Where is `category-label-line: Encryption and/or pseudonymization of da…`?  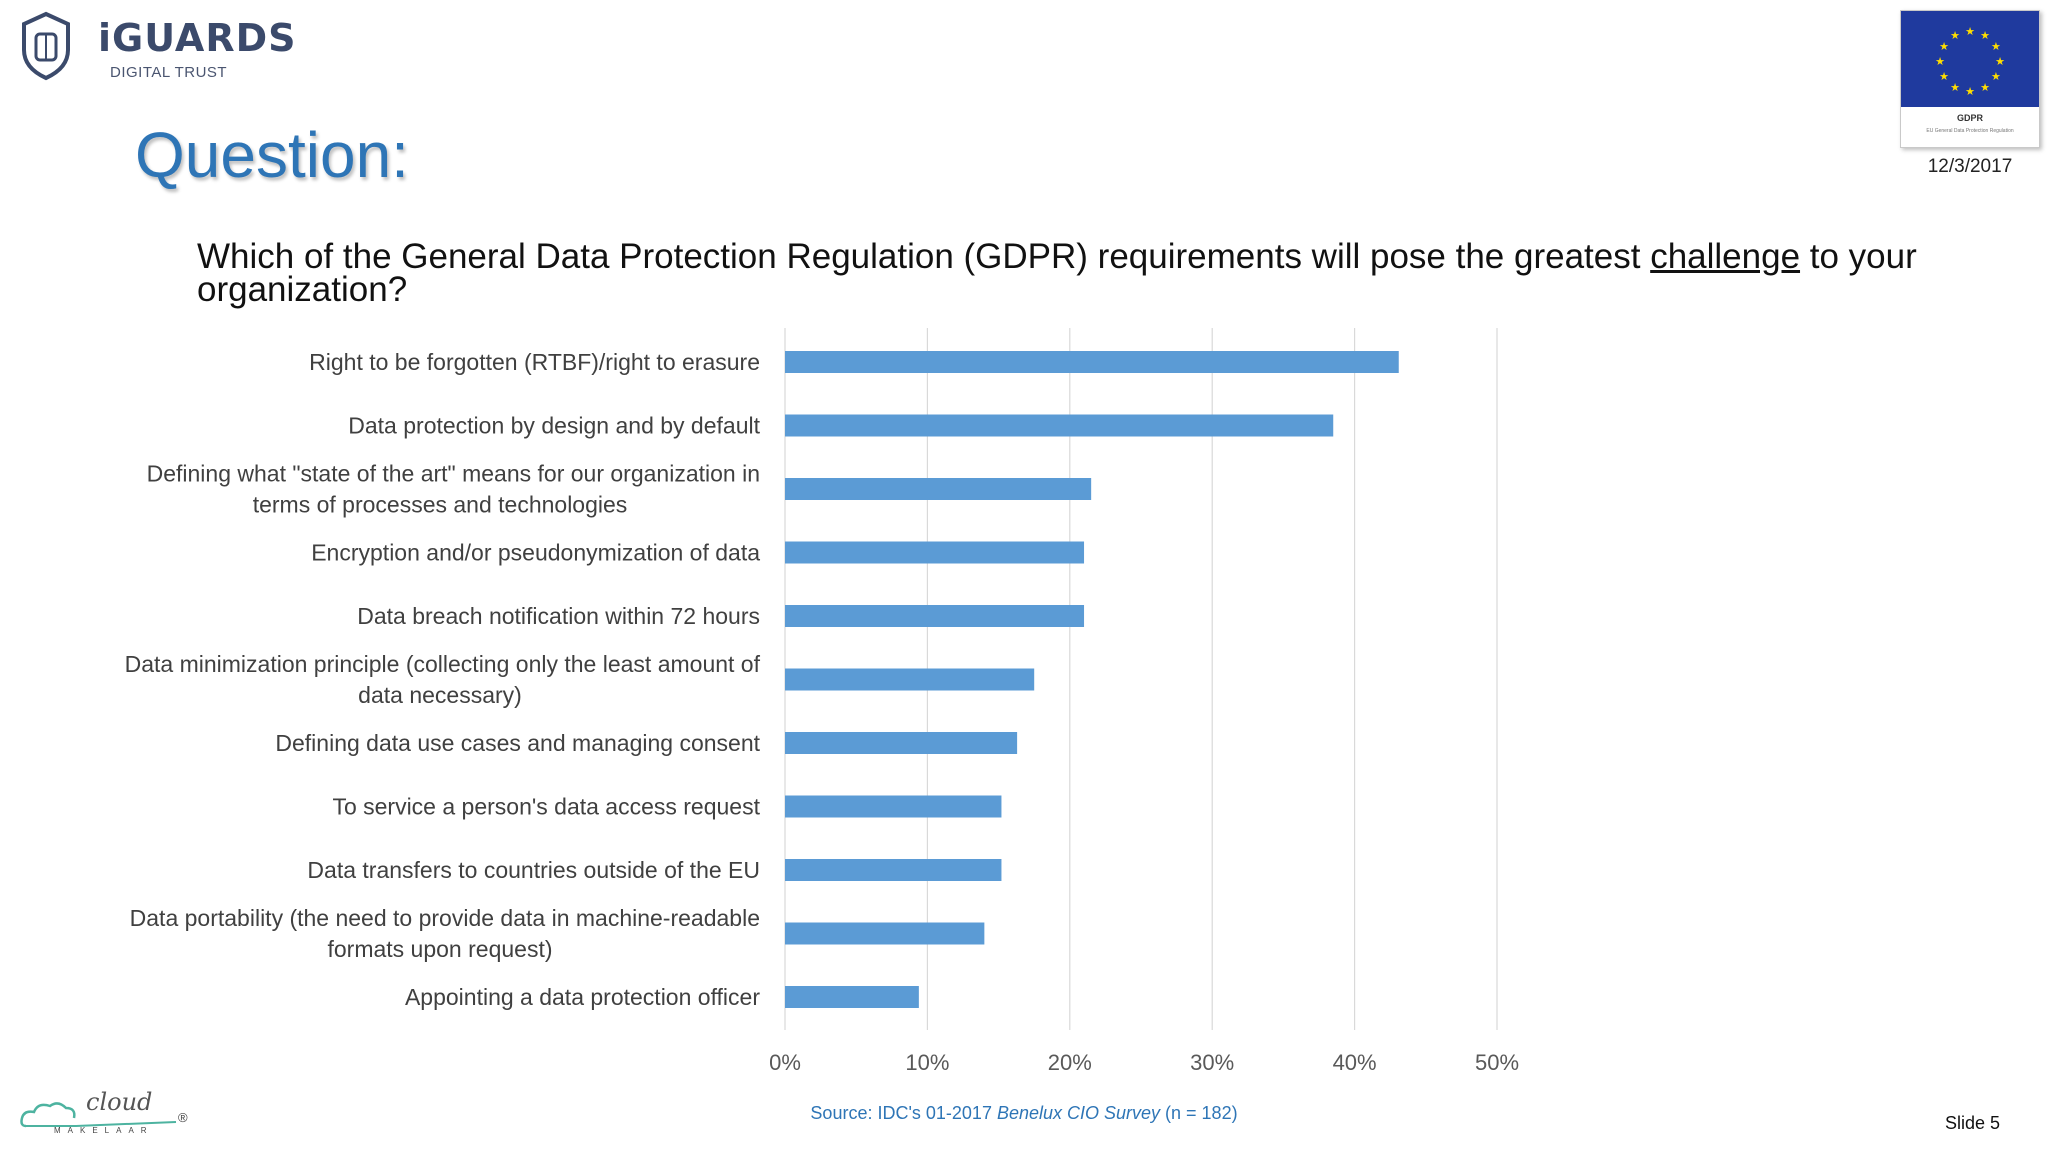 category-label-line: Encryption and/or pseudonymization of da… is located at coordinates (535, 553).